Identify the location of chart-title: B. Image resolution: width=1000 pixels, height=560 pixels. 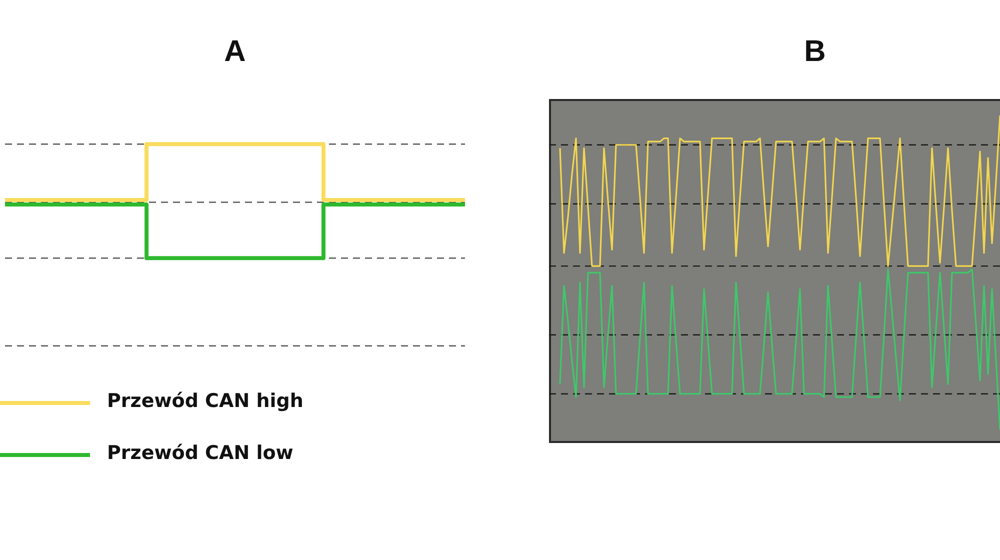
(815, 52).